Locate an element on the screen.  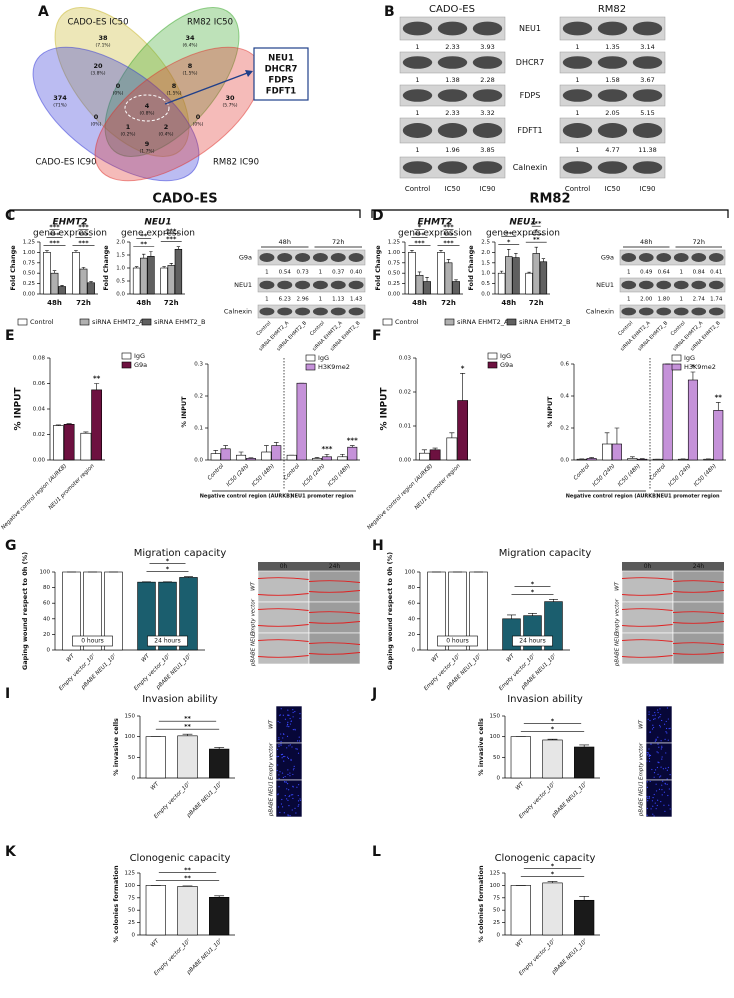
venn-percent: (7.1%) is located at coordinates (103, 46).